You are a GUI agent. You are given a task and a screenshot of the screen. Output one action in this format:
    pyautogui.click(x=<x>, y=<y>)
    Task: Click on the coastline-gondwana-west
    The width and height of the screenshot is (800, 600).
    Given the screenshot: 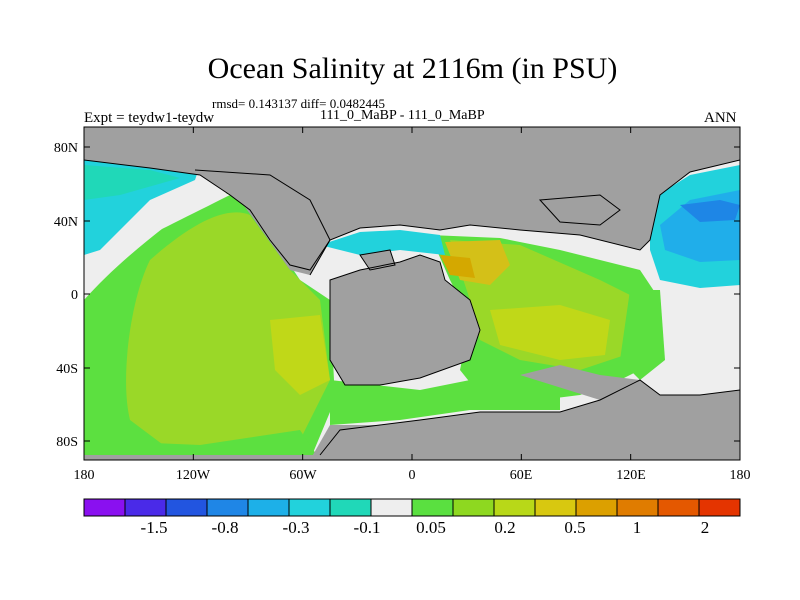 What is the action you would take?
    pyautogui.click(x=405, y=320)
    